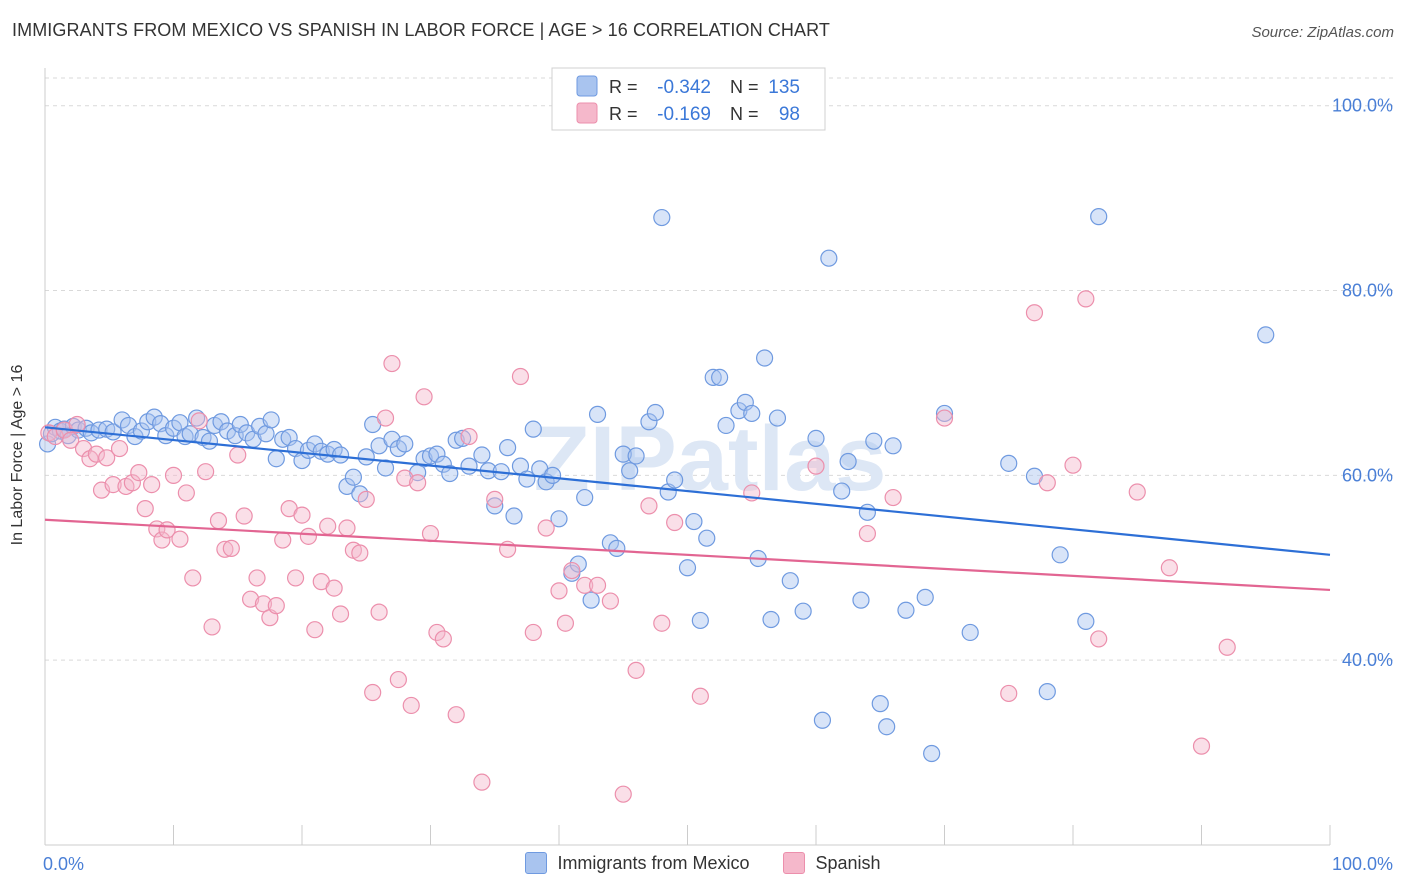 This screenshot has height=892, width=1406. What do you see at coordinates (794, 863) in the screenshot?
I see `legend-swatch-pink` at bounding box center [794, 863].